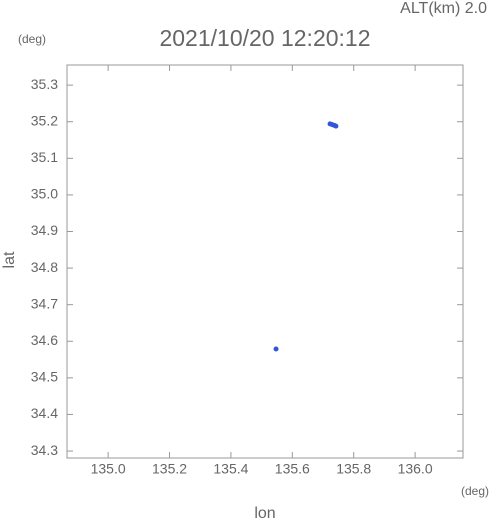 This screenshot has height=521, width=491. I want to click on x-tick-label: 136.0, so click(415, 469).